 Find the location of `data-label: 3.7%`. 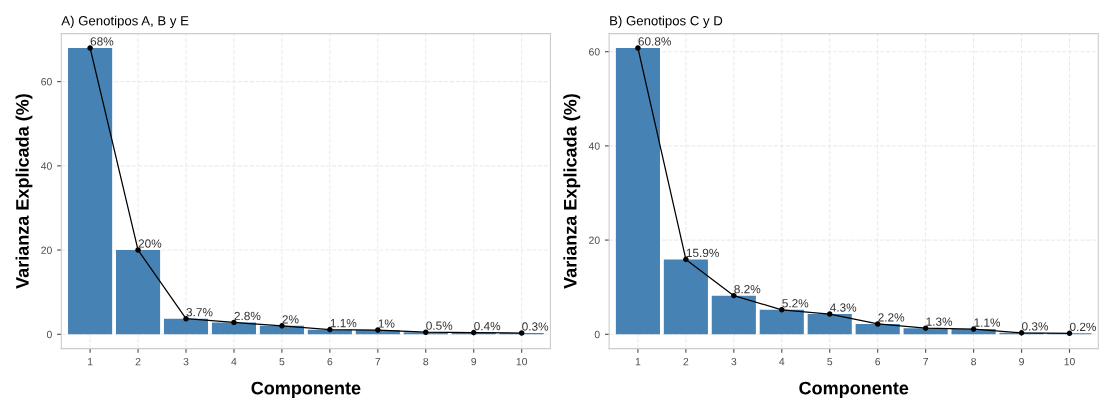

data-label: 3.7% is located at coordinates (199, 312).